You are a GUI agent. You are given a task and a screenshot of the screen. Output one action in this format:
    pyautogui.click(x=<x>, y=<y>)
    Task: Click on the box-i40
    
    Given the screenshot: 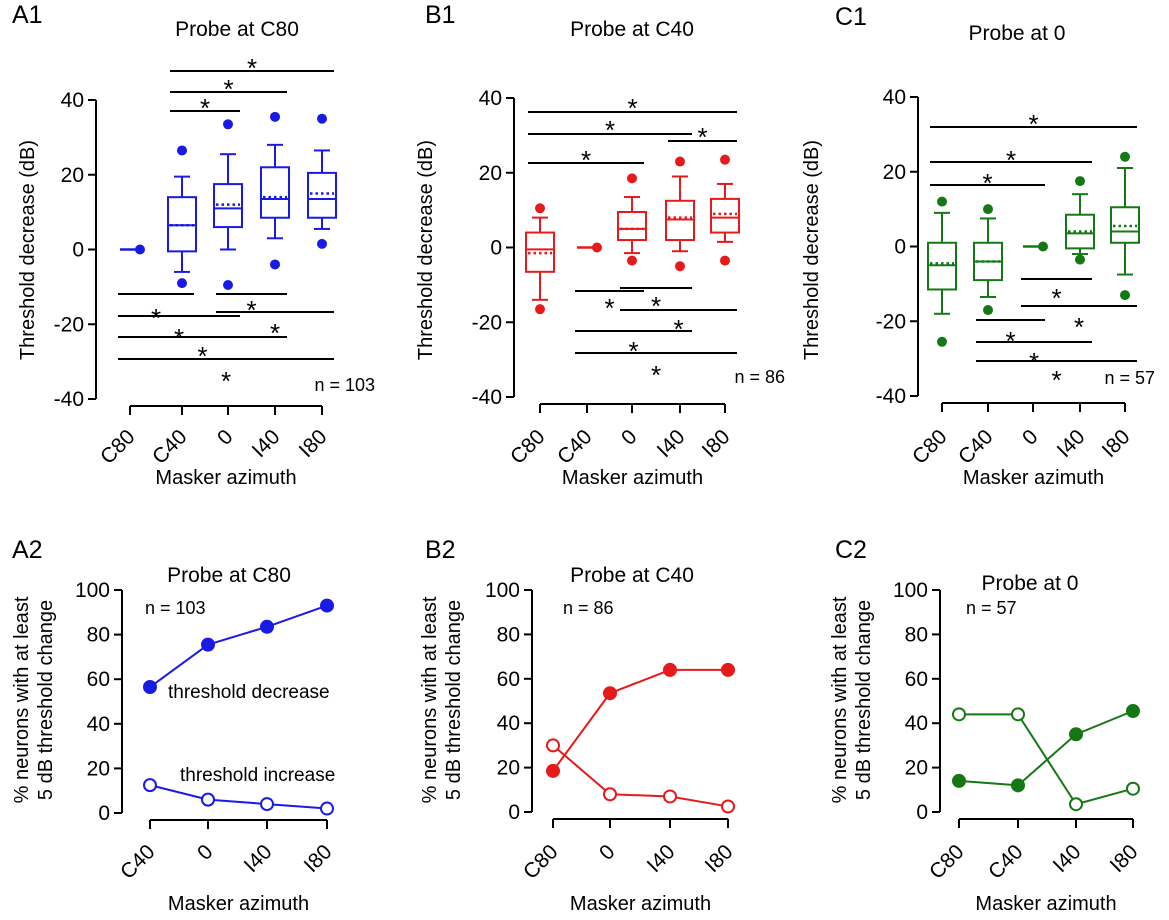 What is the action you would take?
    pyautogui.click(x=275, y=190)
    